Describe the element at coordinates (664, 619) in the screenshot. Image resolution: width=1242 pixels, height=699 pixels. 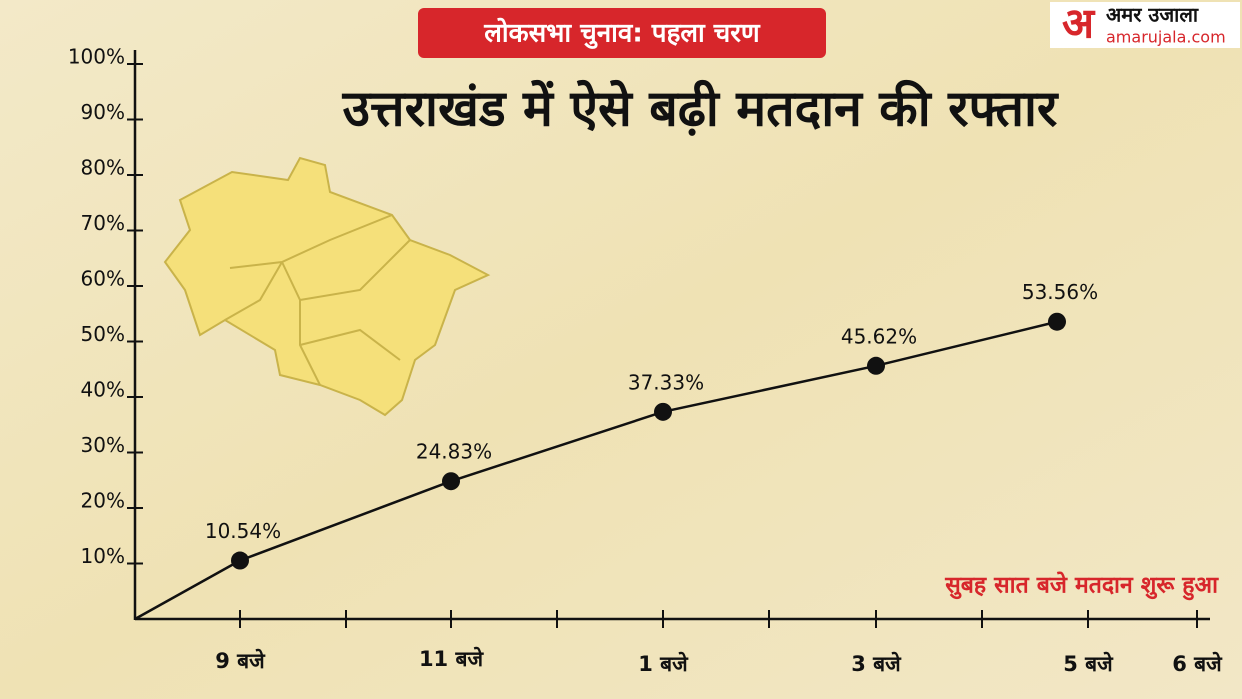
I see `x-minor-ticks` at that location.